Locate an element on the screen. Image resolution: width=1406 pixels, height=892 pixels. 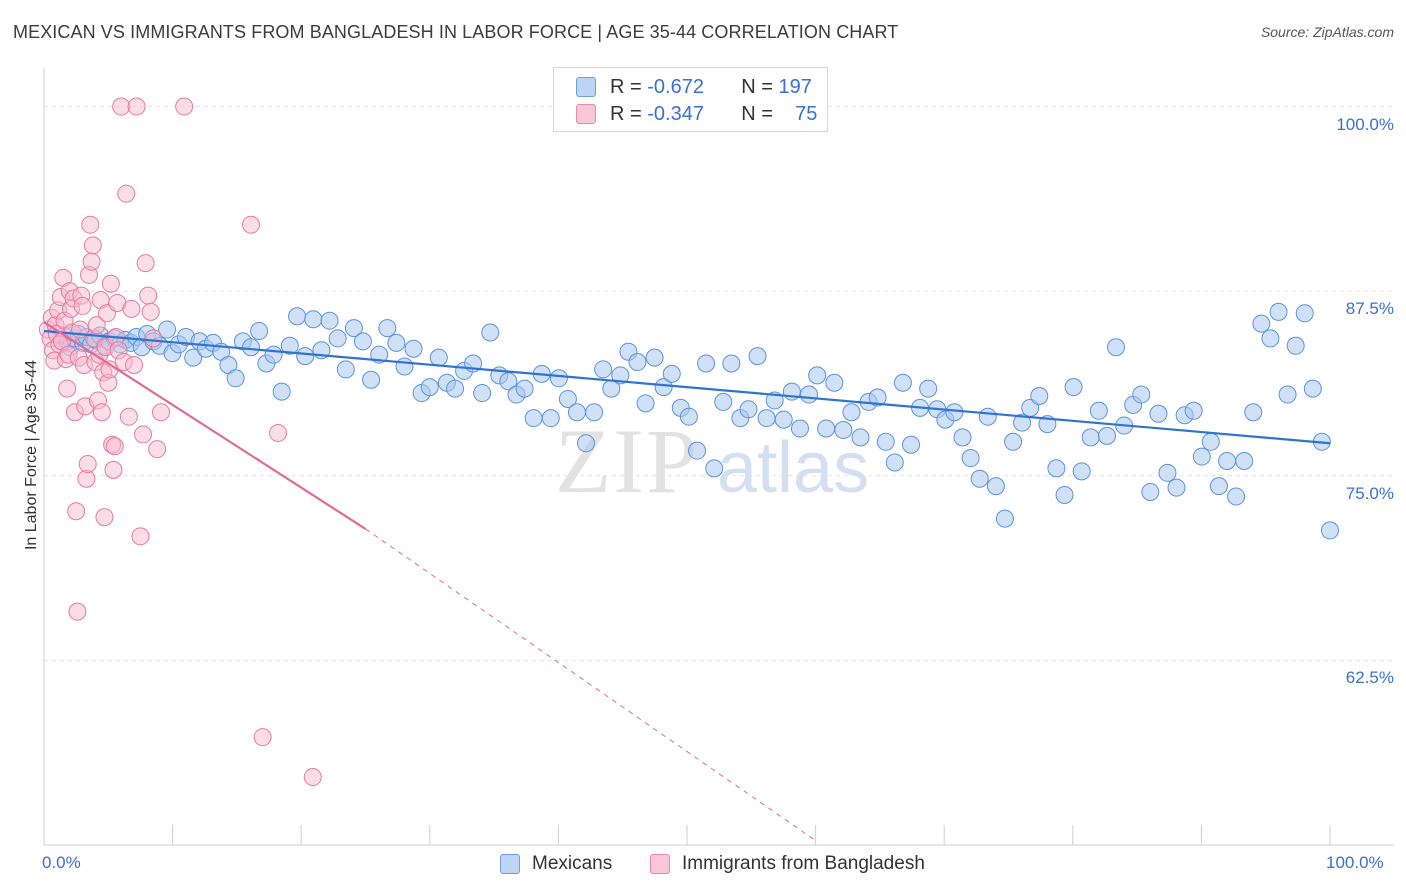
trend-line-bangladesh is located at coordinates (205, 425).